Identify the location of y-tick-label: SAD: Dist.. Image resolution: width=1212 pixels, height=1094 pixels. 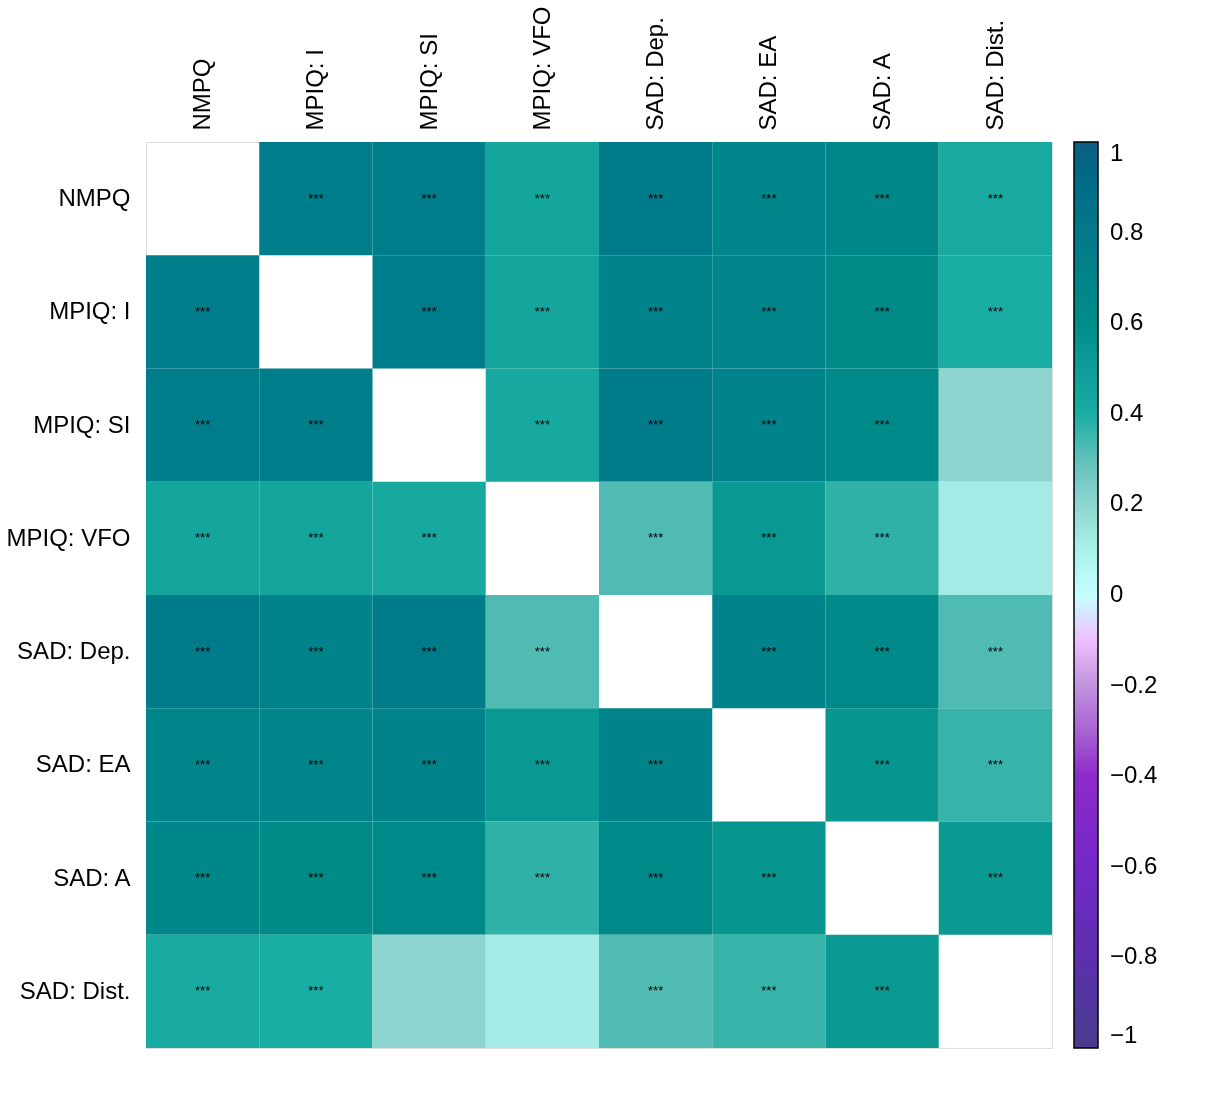
(75, 990).